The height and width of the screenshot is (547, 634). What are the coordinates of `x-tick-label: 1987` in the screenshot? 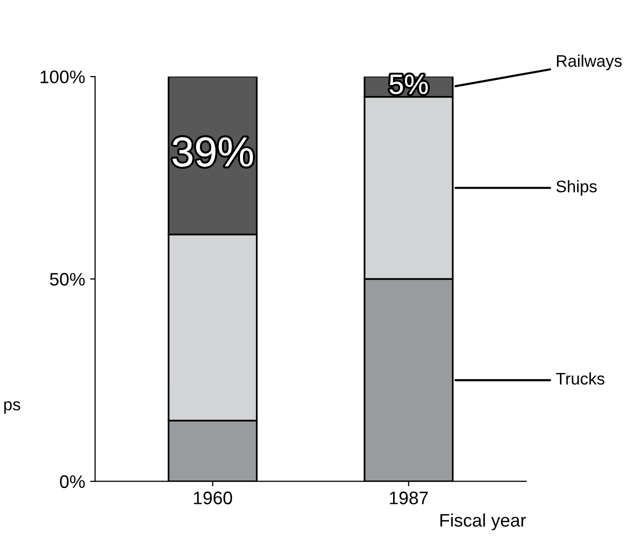 It's located at (409, 498).